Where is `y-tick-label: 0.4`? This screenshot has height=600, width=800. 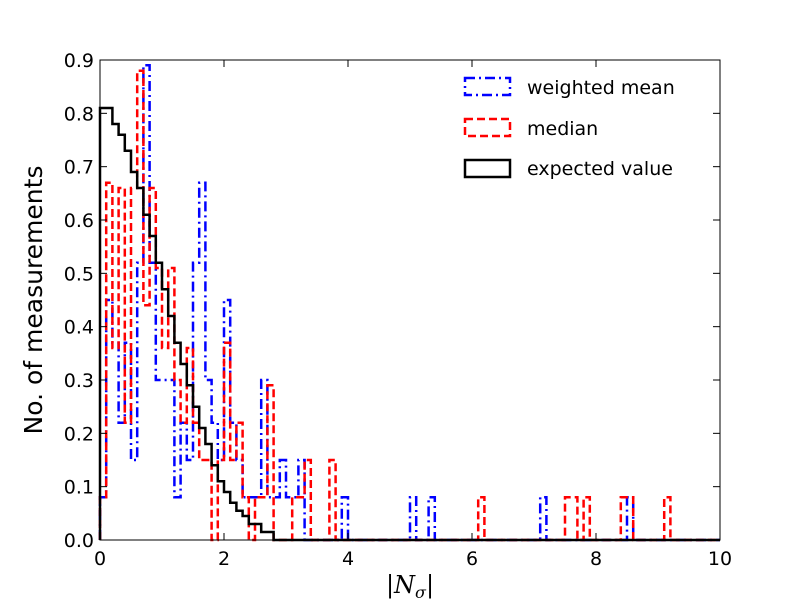 y-tick-label: 0.4 is located at coordinates (79, 328).